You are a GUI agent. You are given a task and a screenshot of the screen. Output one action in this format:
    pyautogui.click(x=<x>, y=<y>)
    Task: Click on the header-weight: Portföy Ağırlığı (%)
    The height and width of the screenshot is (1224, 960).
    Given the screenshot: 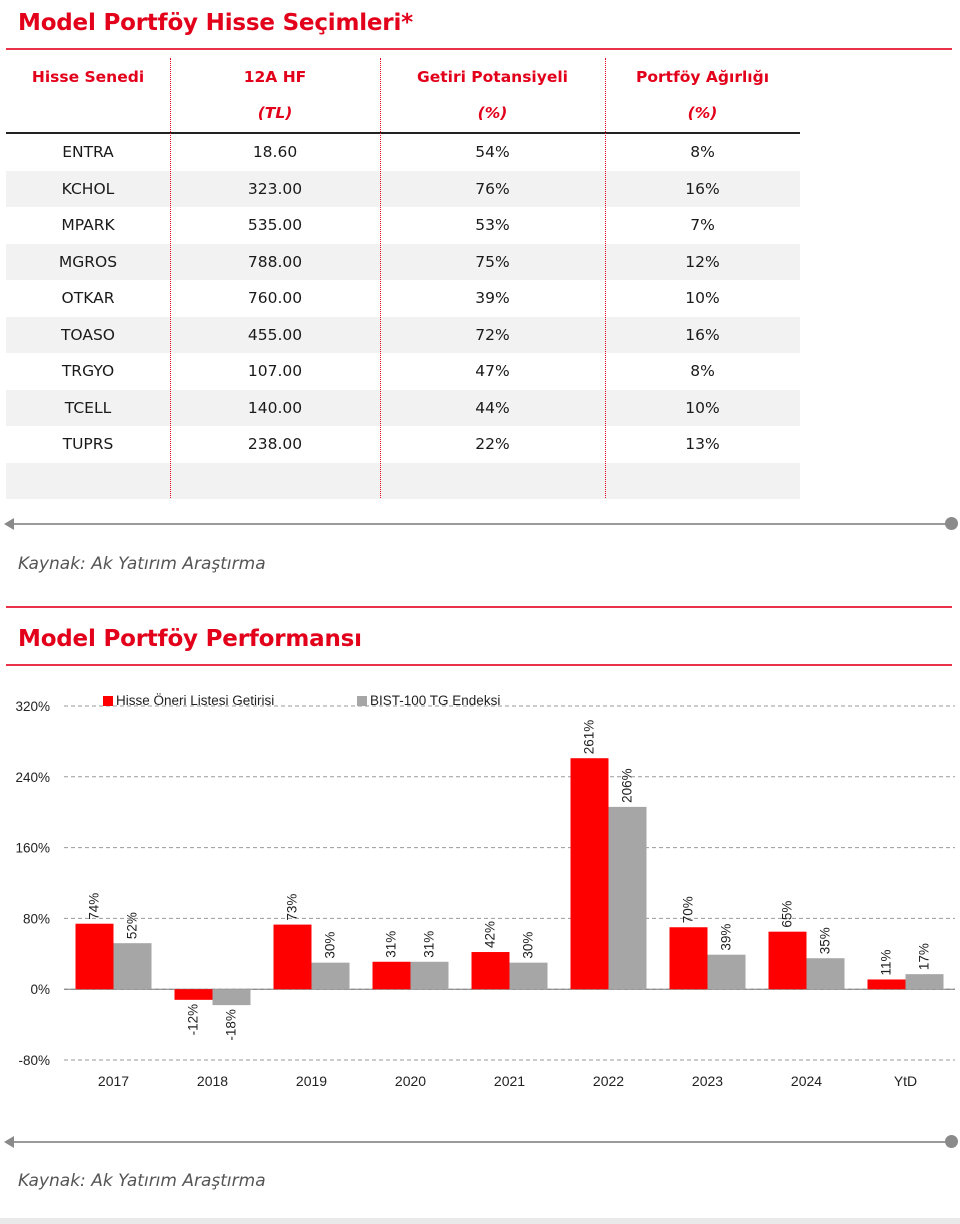 What is the action you would take?
    pyautogui.click(x=702, y=95)
    